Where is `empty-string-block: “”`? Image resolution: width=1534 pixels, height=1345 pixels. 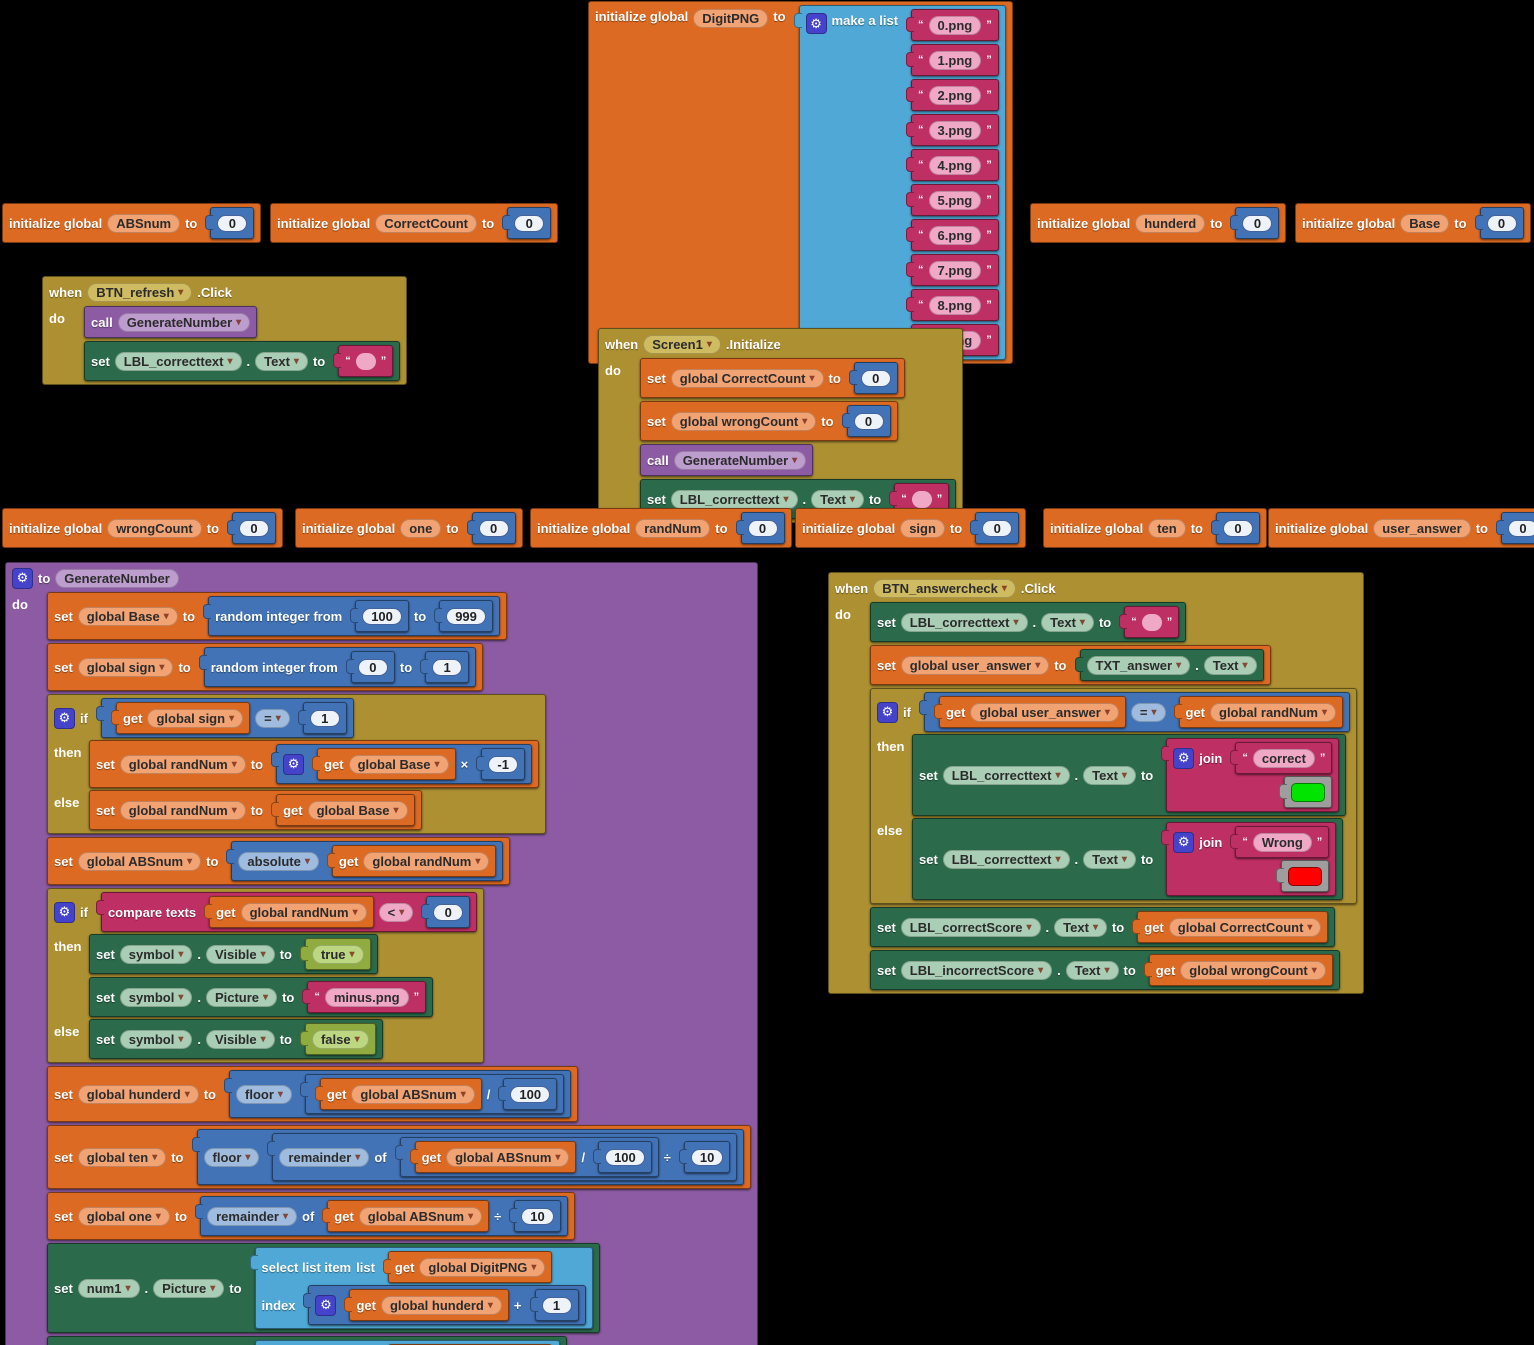
empty-string-block: “” is located at coordinates (363, 361).